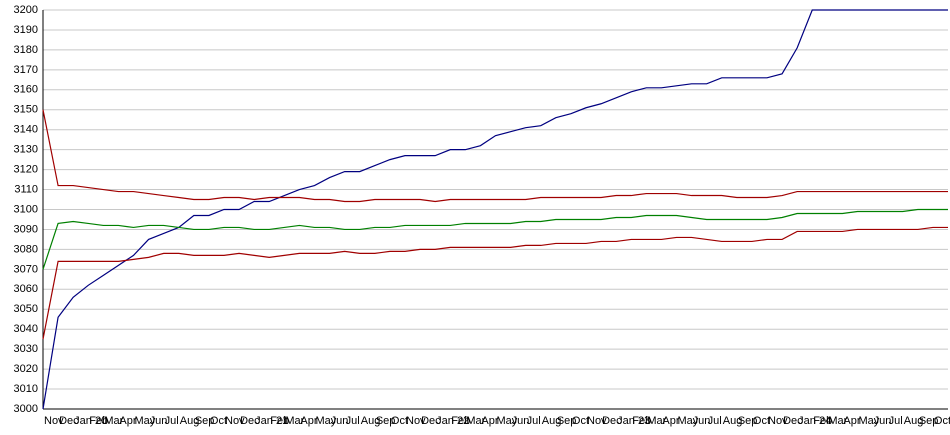 The height and width of the screenshot is (435, 950). I want to click on y-tick-label: 3150, so click(26, 110).